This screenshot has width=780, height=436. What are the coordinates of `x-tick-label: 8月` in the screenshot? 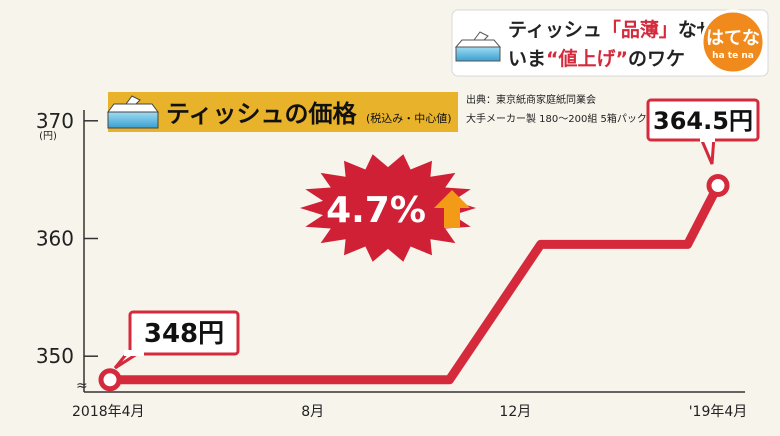 It's located at (312, 412).